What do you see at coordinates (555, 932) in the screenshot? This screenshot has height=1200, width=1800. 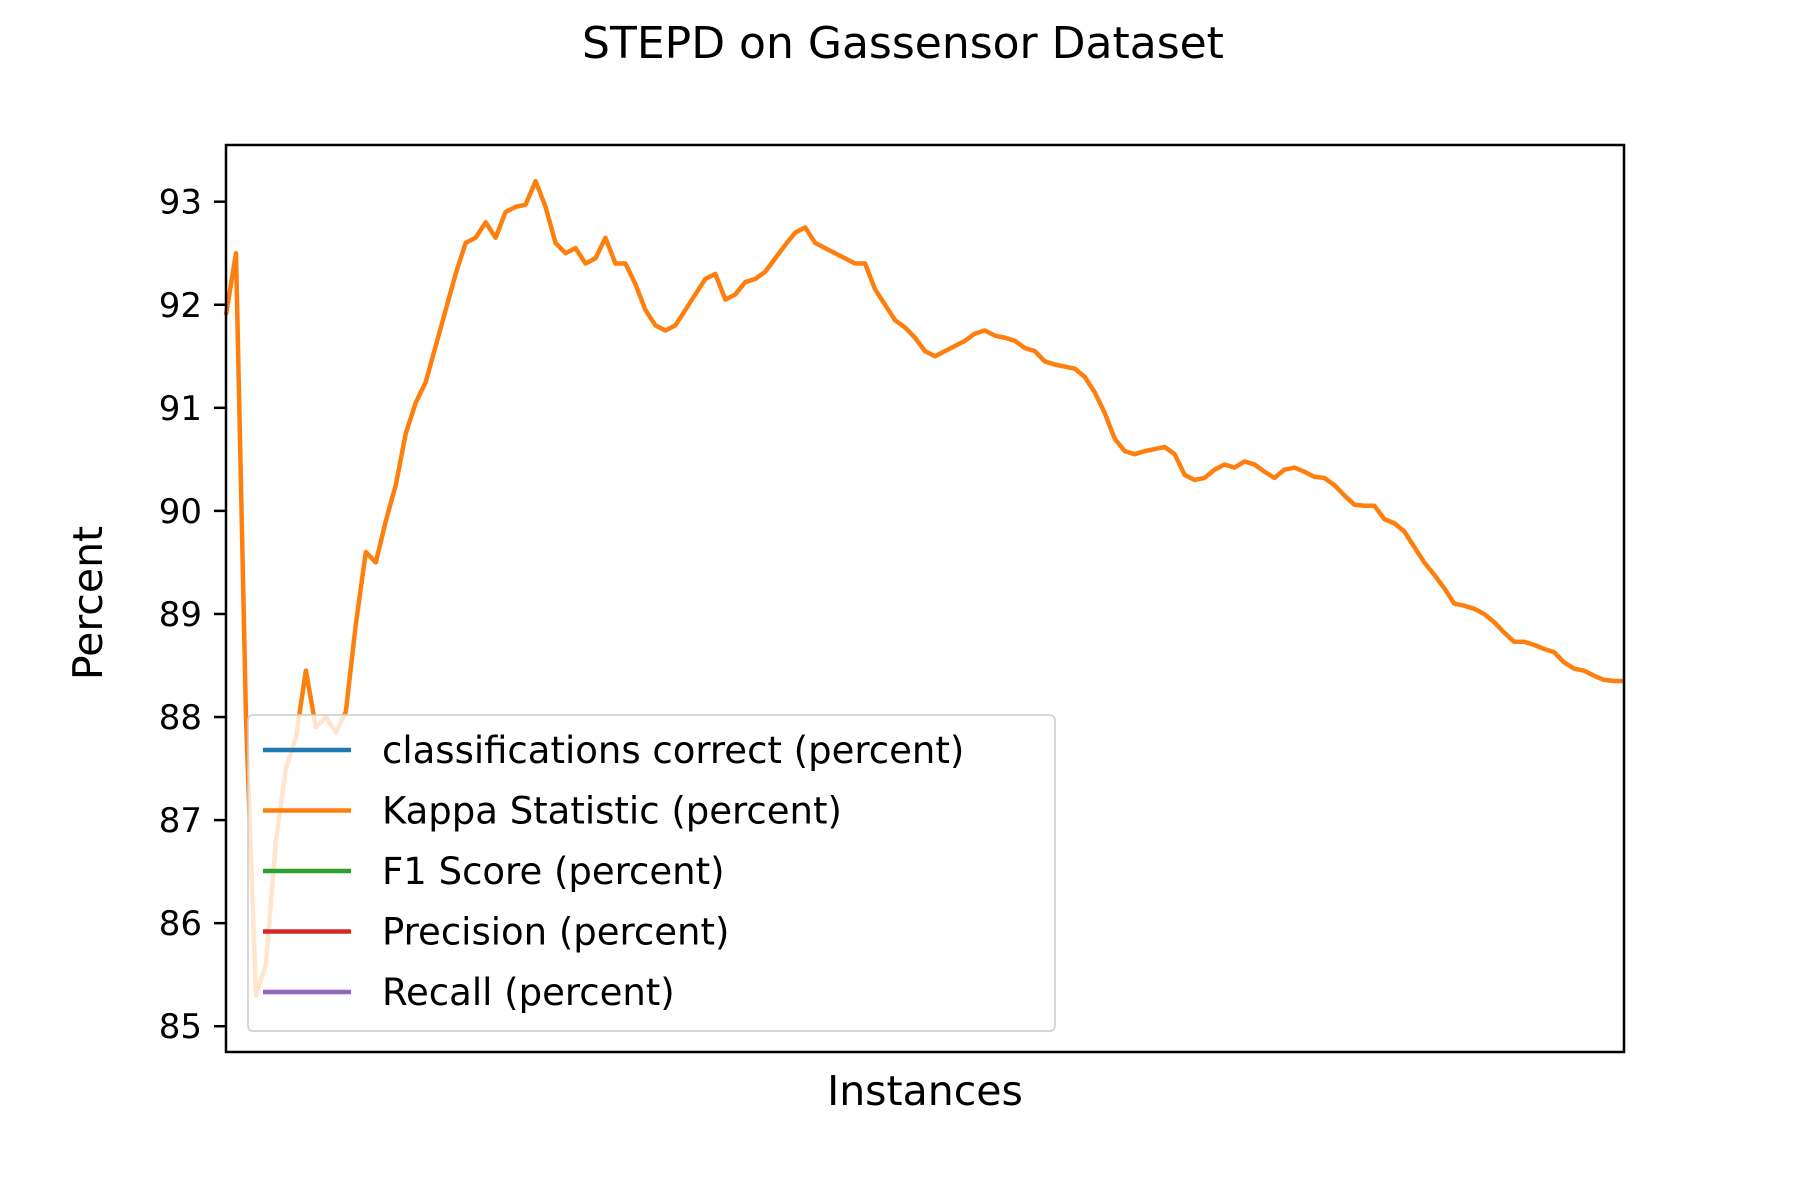 I see `legend-label-3: Precision (percent)` at bounding box center [555, 932].